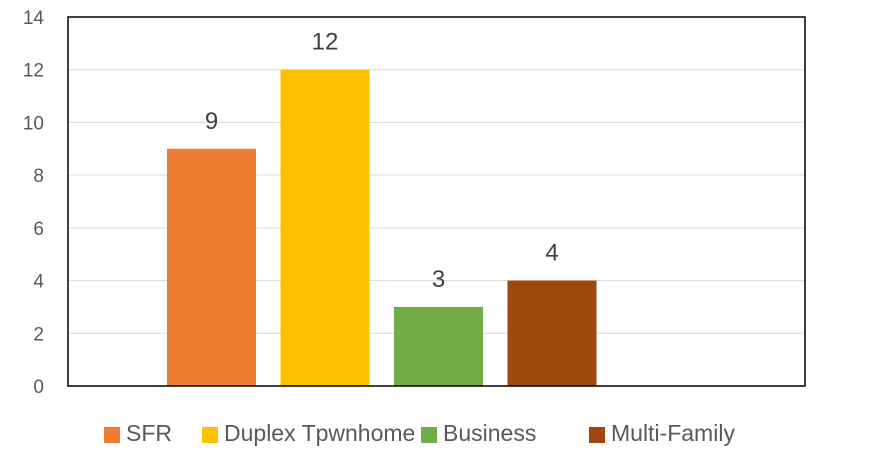 This screenshot has height=459, width=875. What do you see at coordinates (38, 282) in the screenshot?
I see `y-tick-label: 4` at bounding box center [38, 282].